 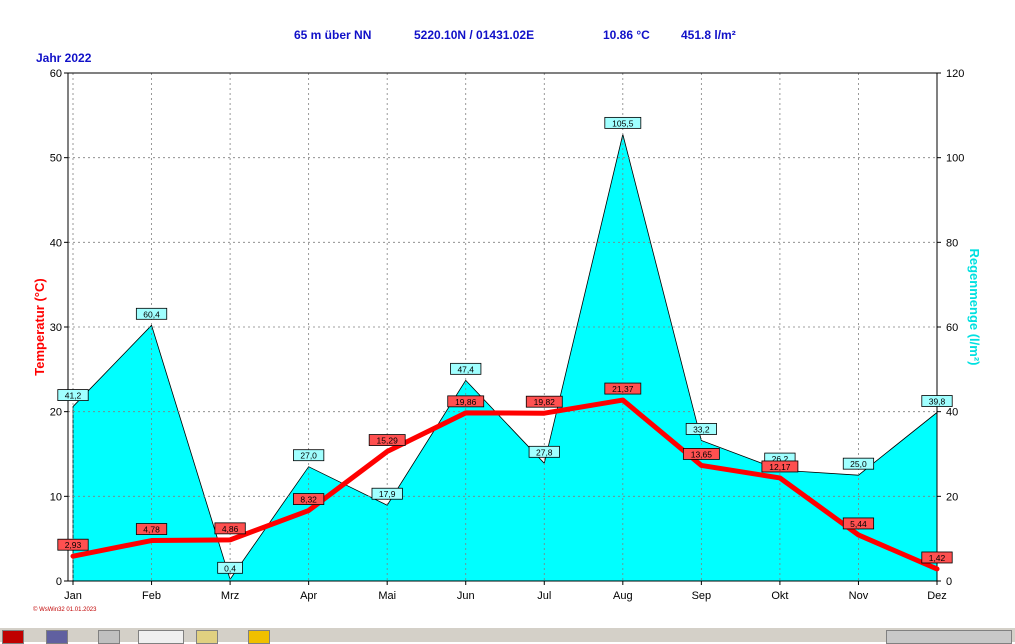 I want to click on temperature-data-label: 1,42, so click(x=937, y=558).